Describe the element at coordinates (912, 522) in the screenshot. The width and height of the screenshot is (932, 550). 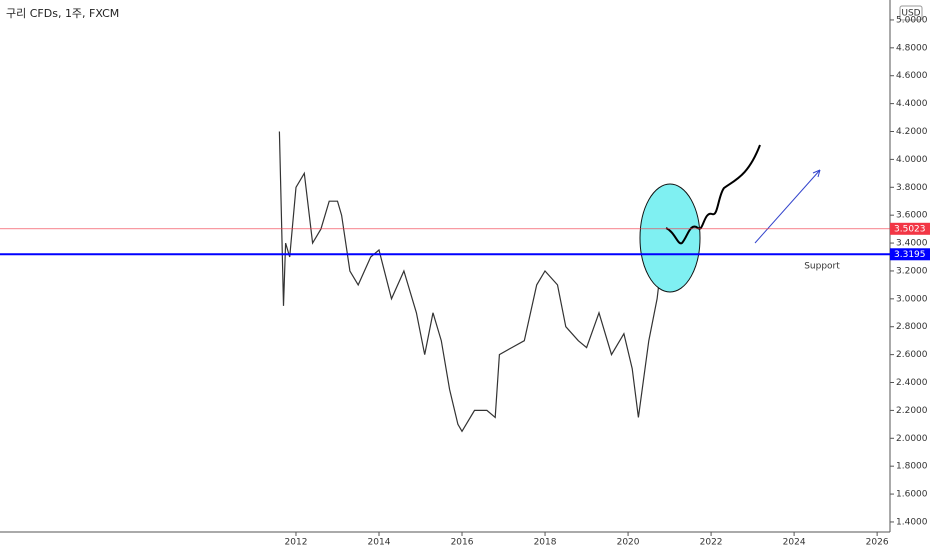
I see `y-tick-label: 1.4000` at that location.